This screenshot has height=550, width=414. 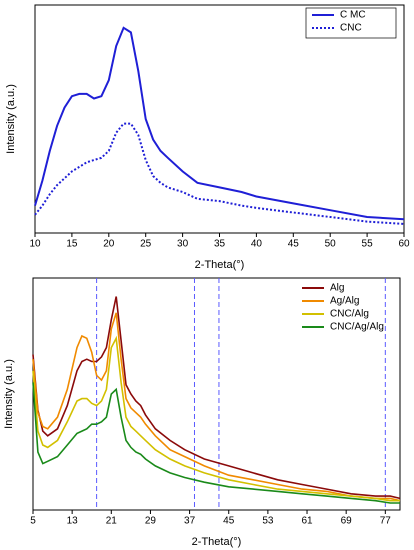 I want to click on x-tick-label: 30, so click(x=183, y=244).